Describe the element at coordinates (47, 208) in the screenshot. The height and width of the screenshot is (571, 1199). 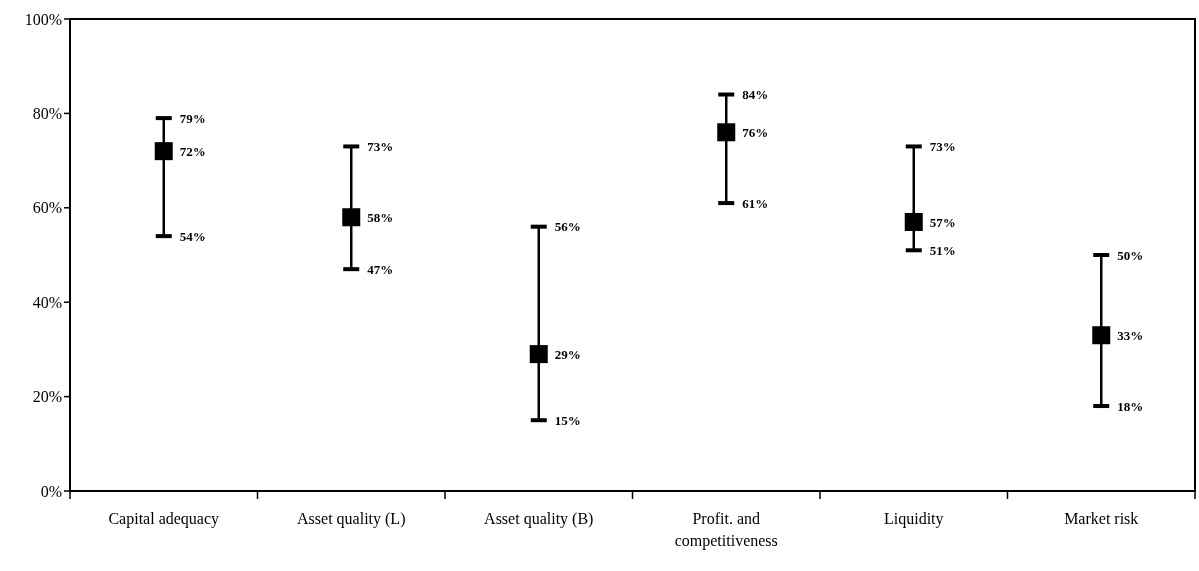
I see `y-tick-label: 60%` at that location.